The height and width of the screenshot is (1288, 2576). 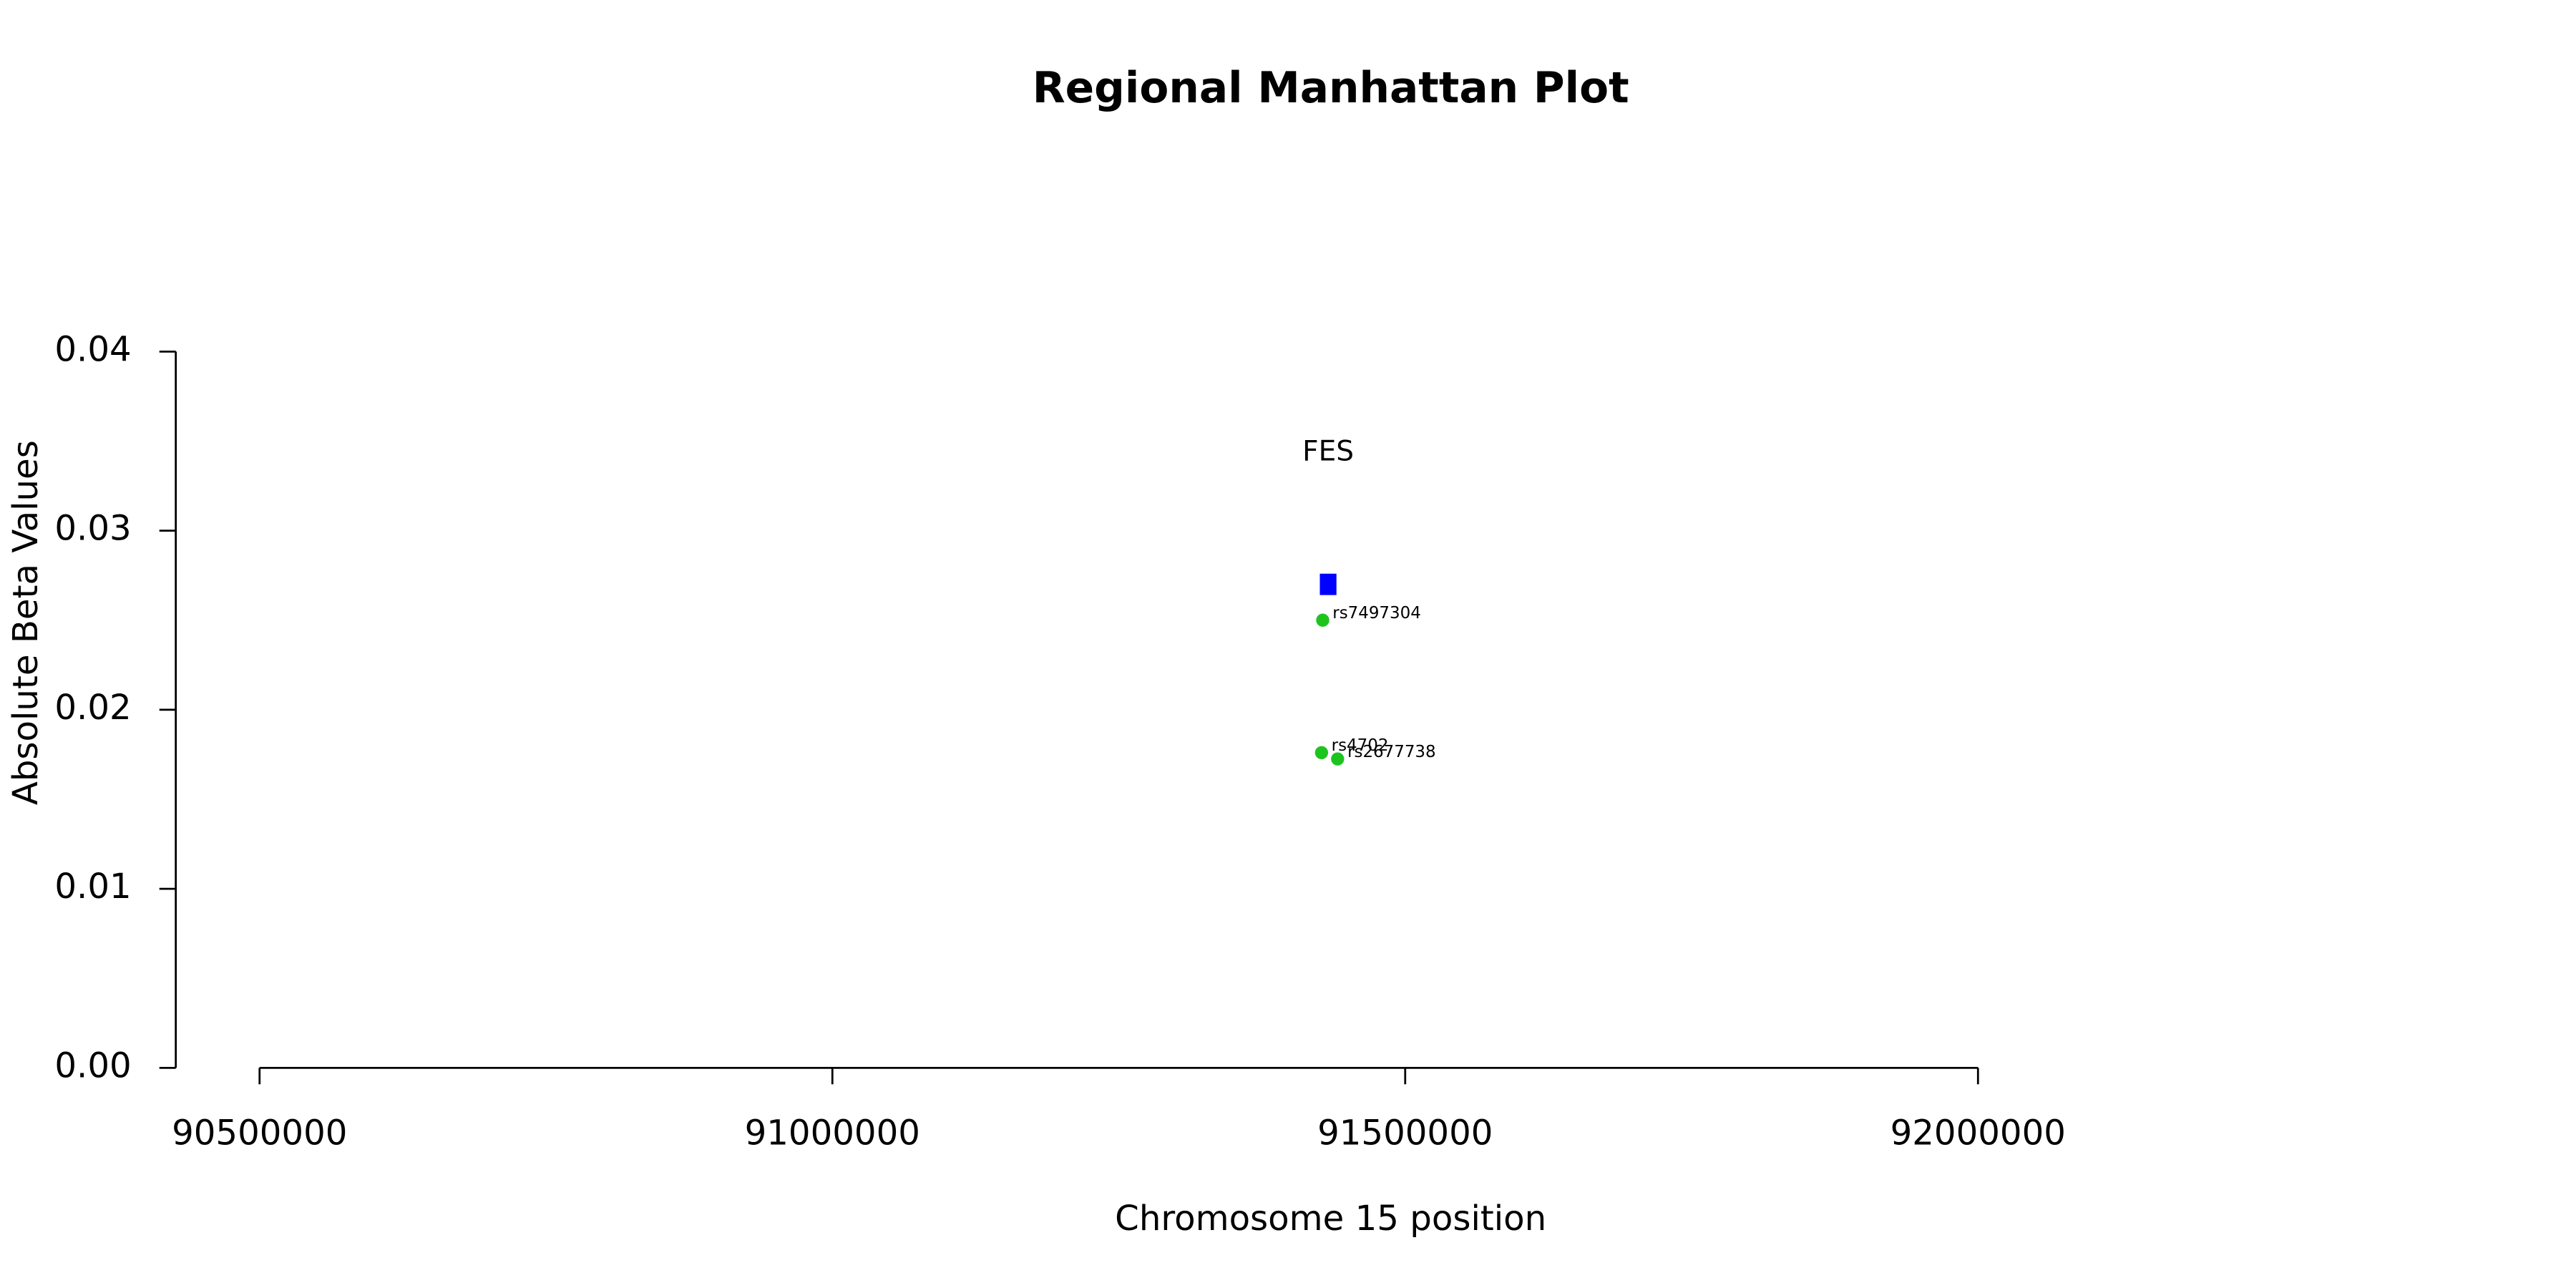 I want to click on x-tick-label: 92000000, so click(x=1978, y=1133).